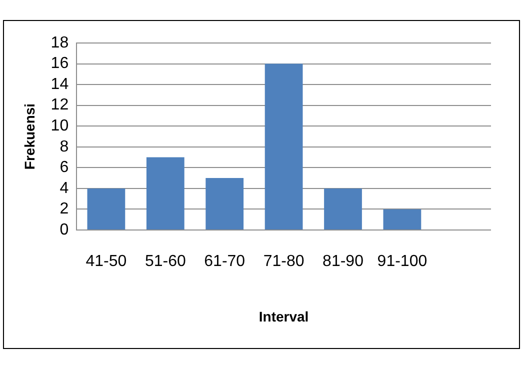 Image resolution: width=526 pixels, height=368 pixels. Describe the element at coordinates (165, 261) in the screenshot. I see `x-tick-label: 51-60` at that location.